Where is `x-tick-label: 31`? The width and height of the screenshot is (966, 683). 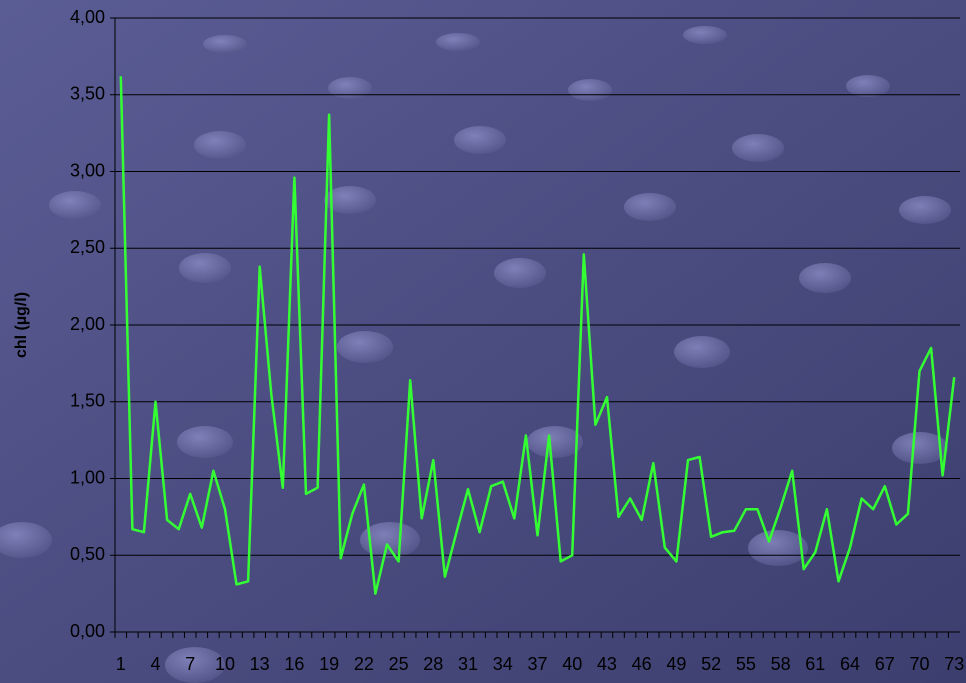 x-tick-label: 31 is located at coordinates (468, 664).